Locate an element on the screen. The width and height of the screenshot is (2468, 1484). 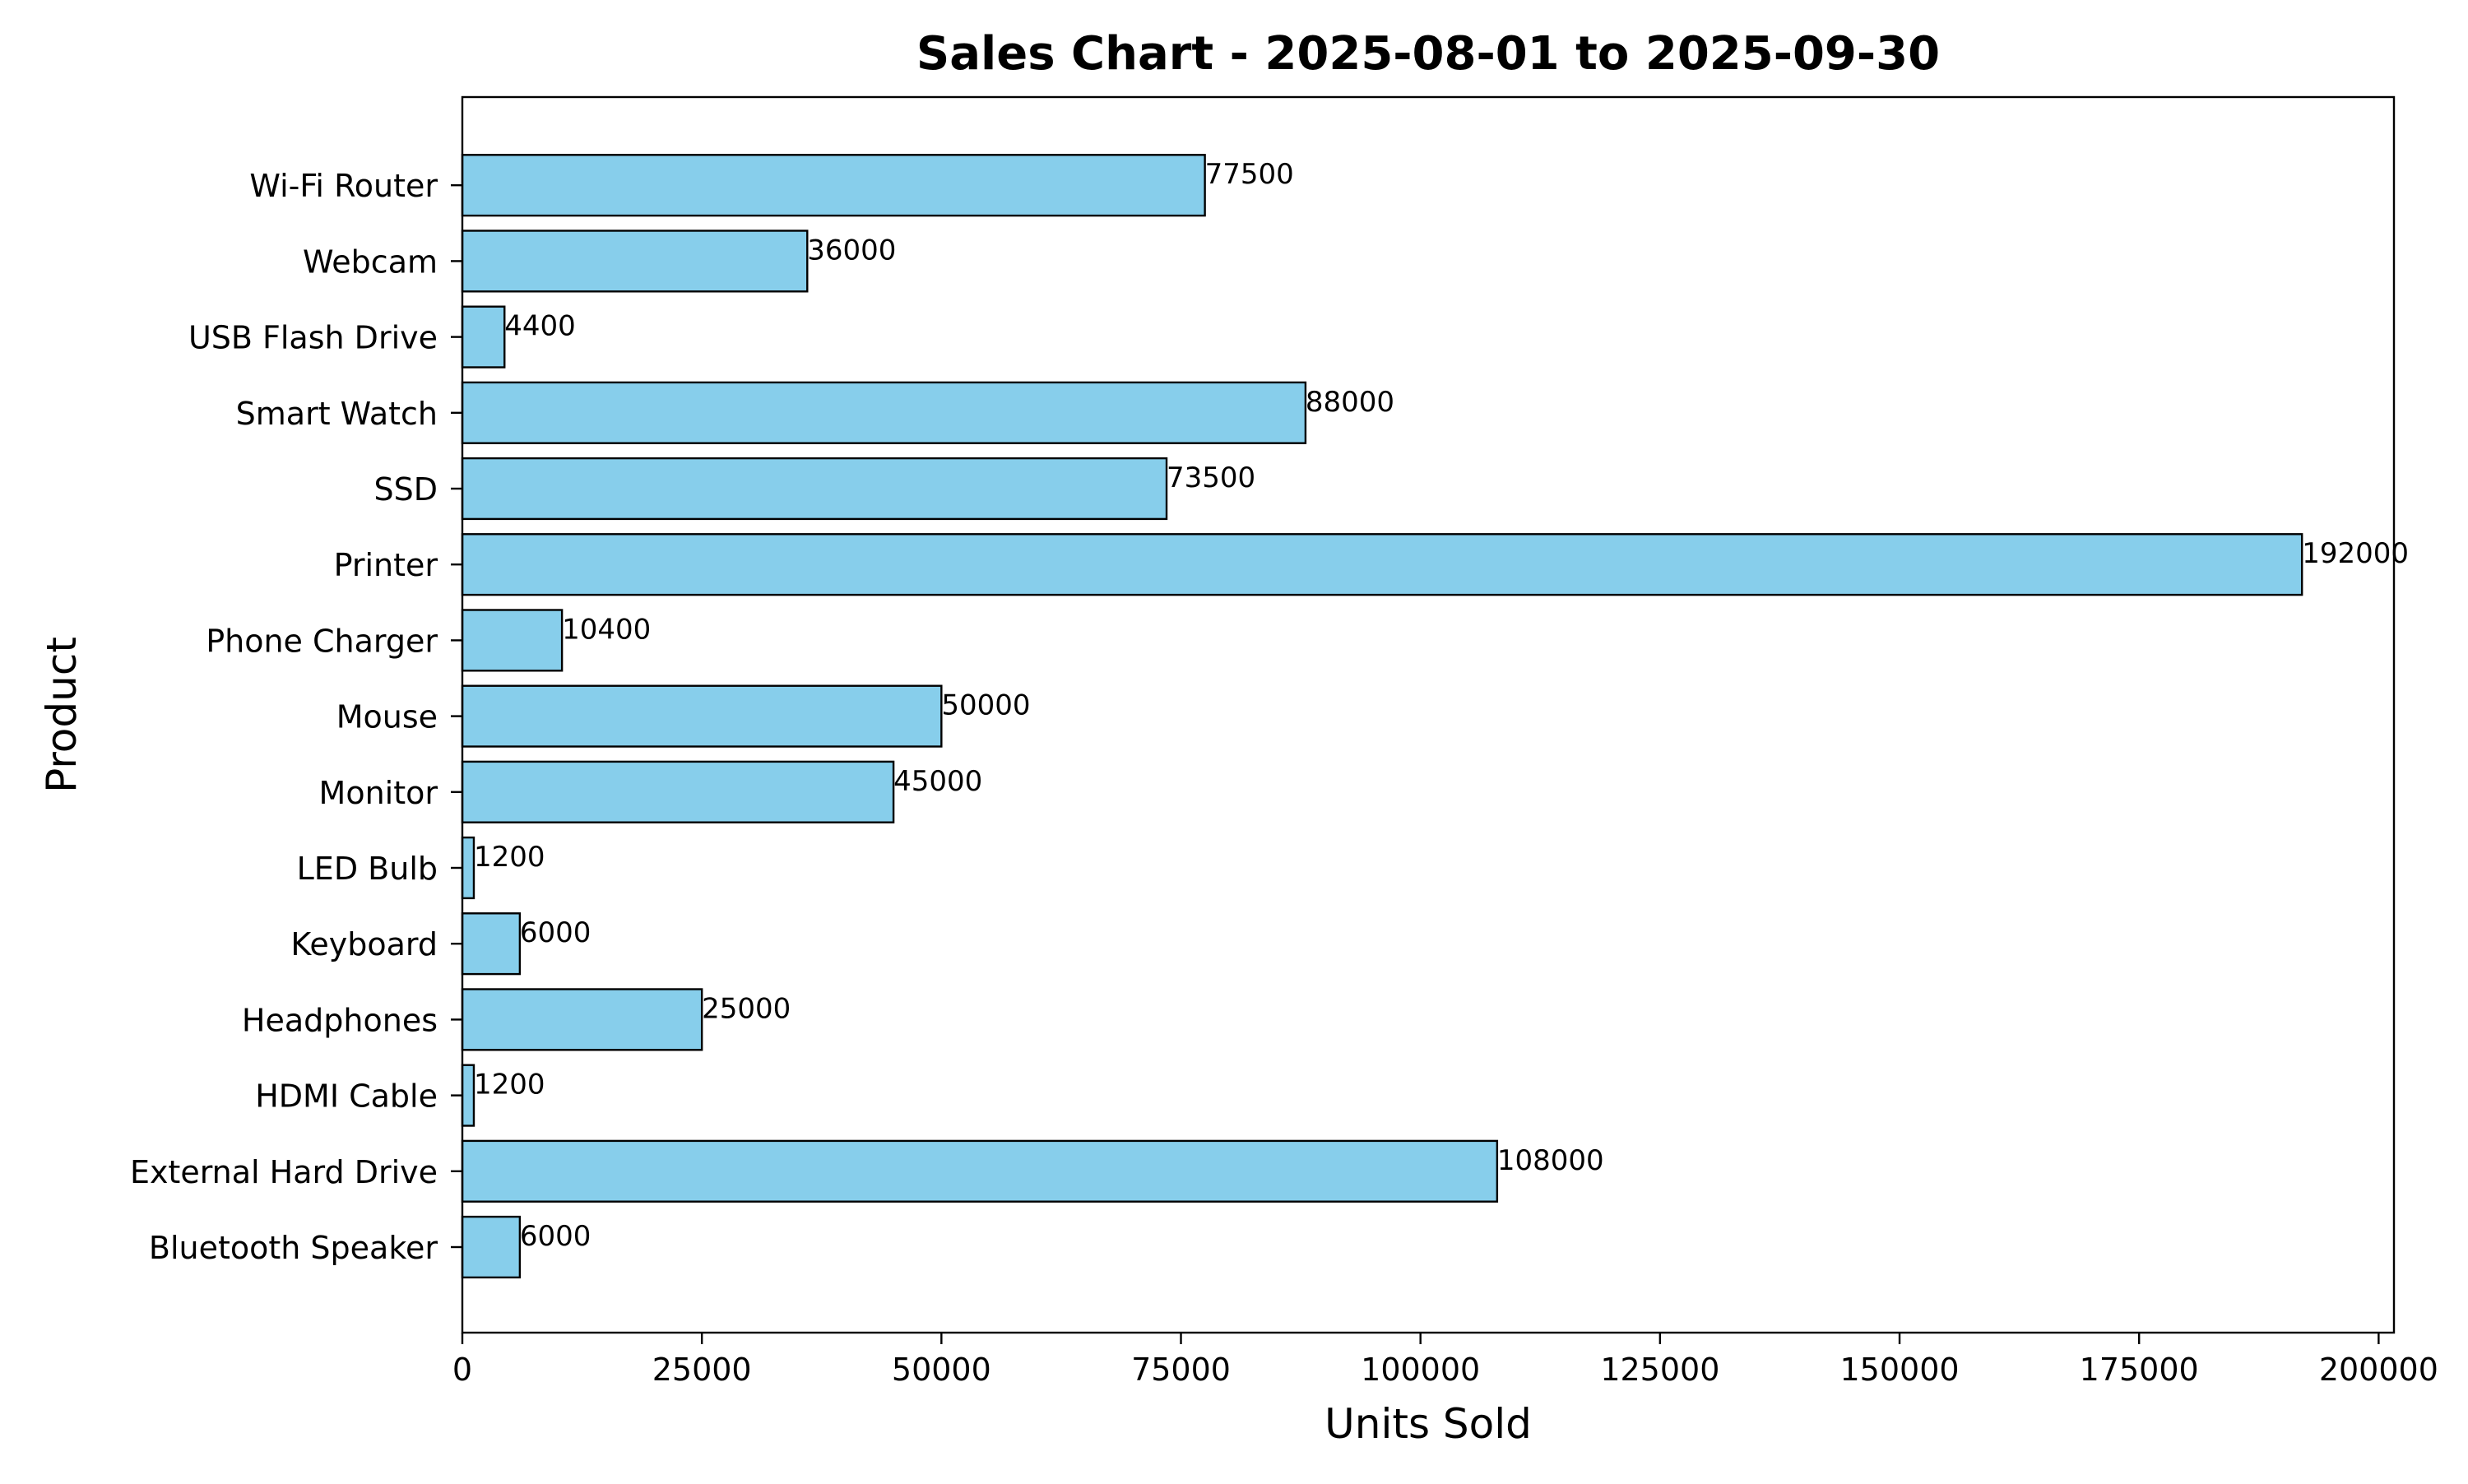
bar-phone-charger is located at coordinates (512, 640).